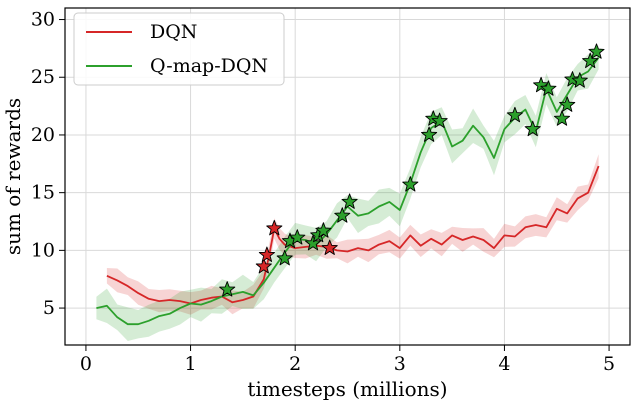 This screenshot has width=640, height=404. I want to click on x-tick-label: 0, so click(86, 364).